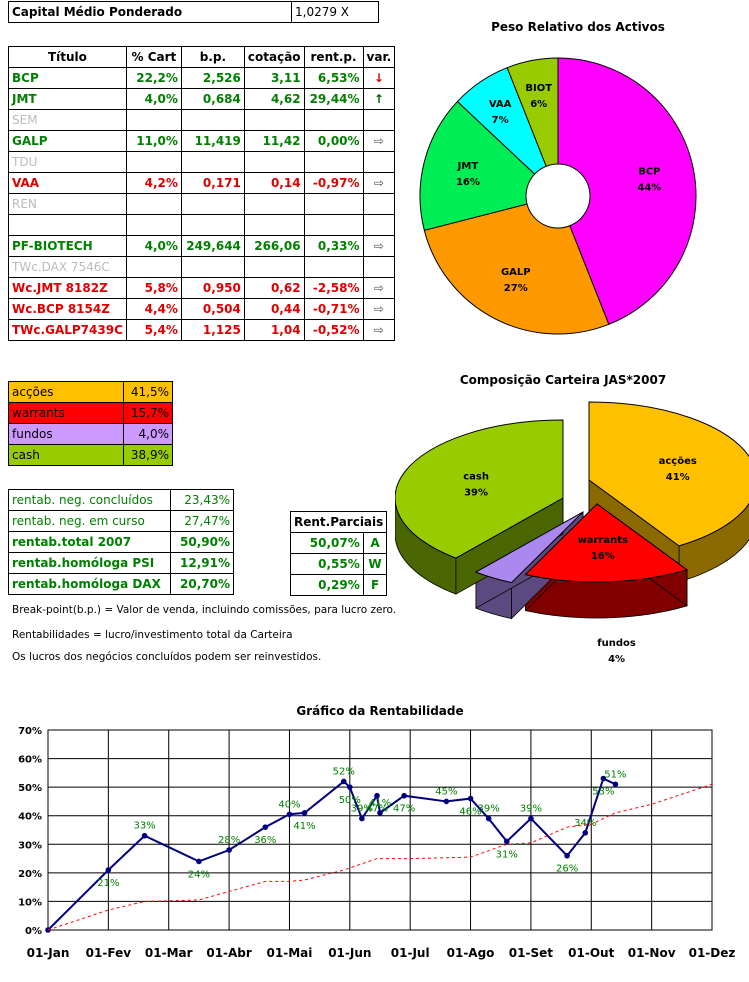 The height and width of the screenshot is (982, 749). What do you see at coordinates (30, 845) in the screenshot?
I see `y-tick-label: 30%` at bounding box center [30, 845].